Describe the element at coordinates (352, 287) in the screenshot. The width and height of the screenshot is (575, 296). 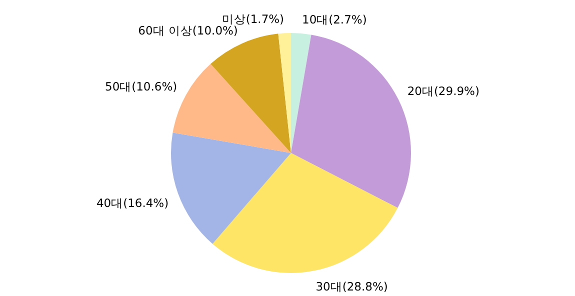
I see `slice-label: 30대(28.8%)` at that location.